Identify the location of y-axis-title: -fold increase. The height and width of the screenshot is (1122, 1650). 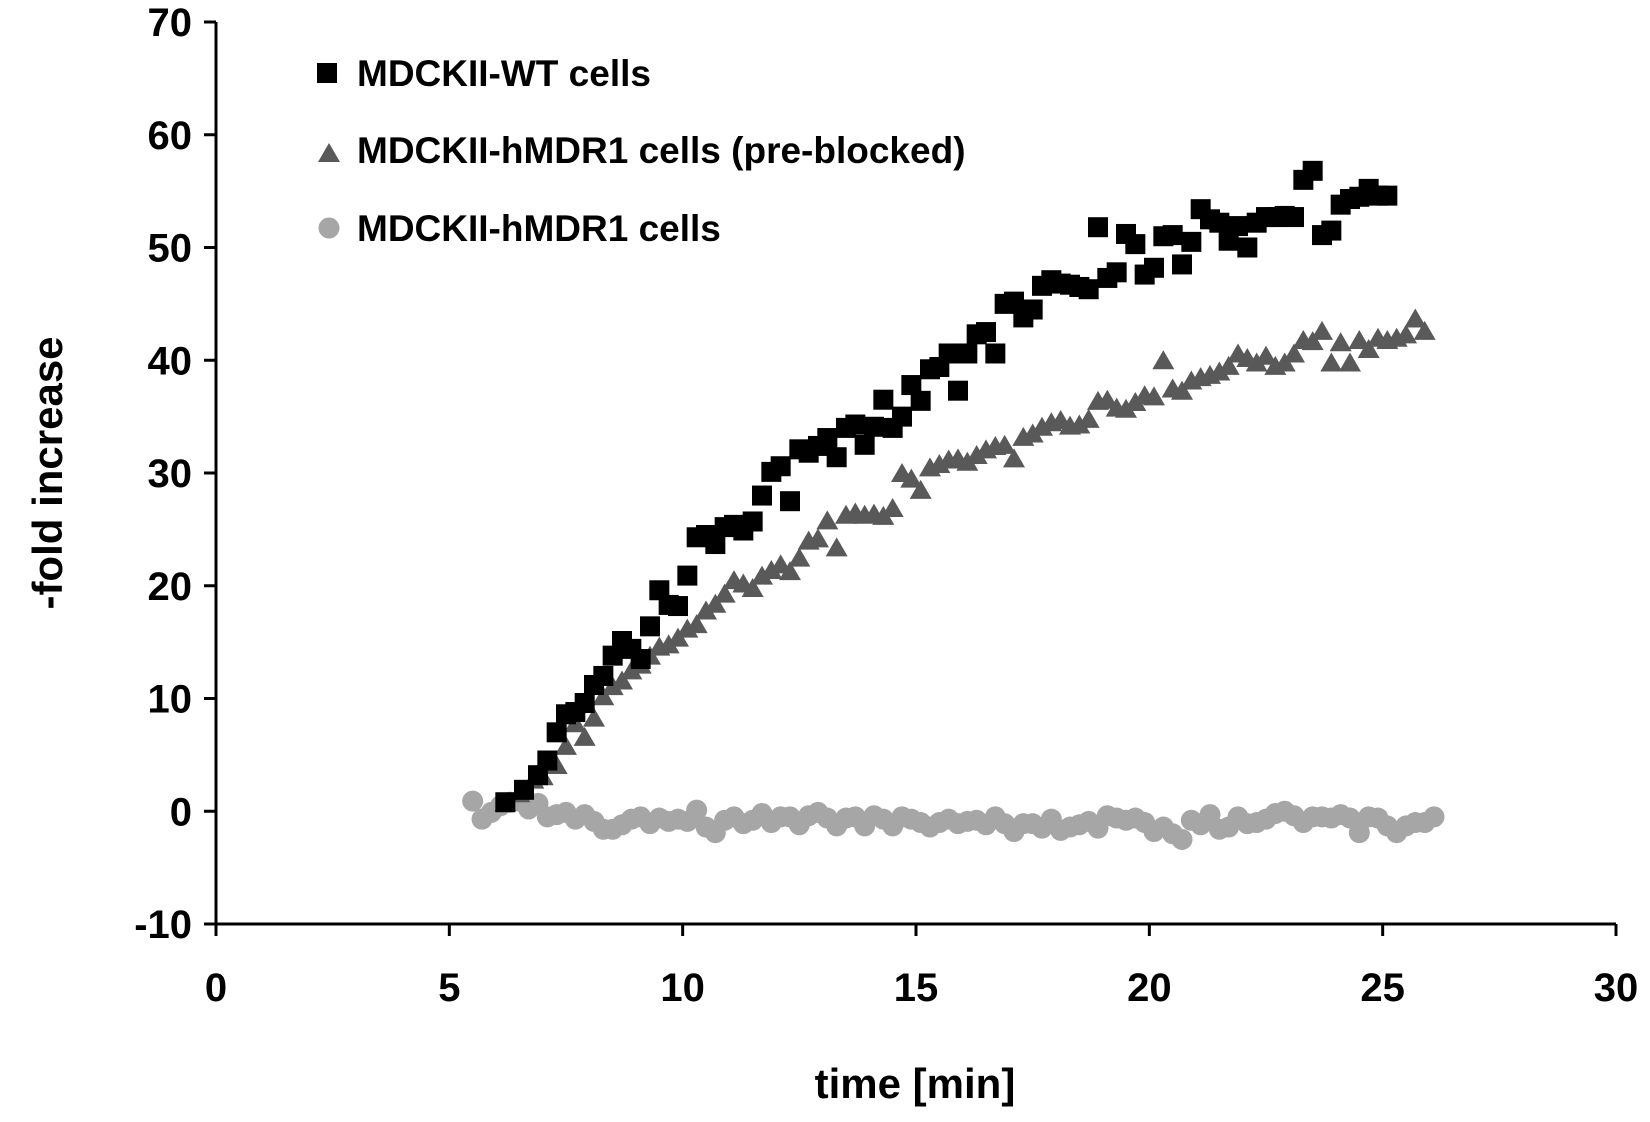
(47, 472).